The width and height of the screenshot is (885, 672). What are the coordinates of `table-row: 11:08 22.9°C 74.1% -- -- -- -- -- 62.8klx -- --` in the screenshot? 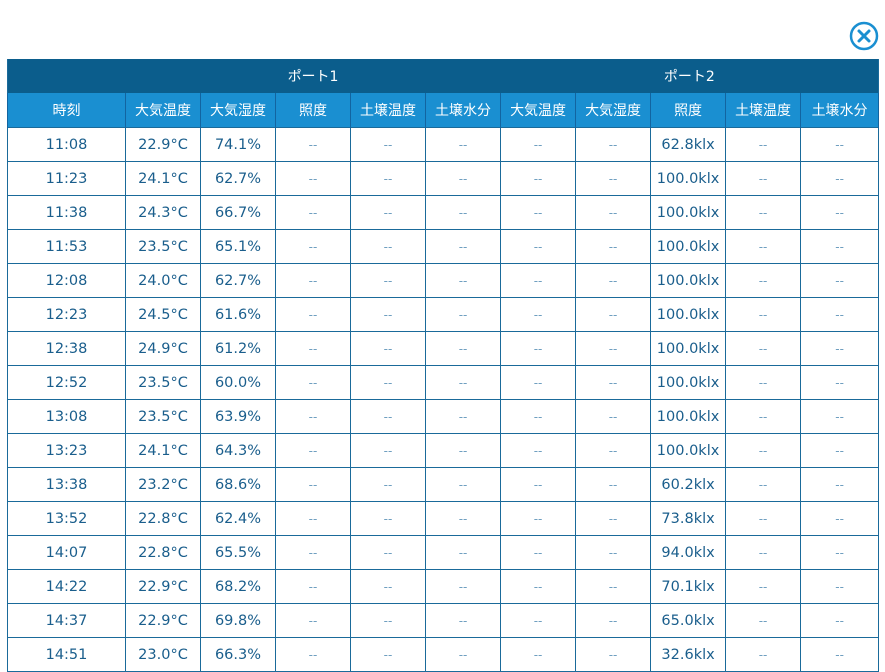 It's located at (443, 144).